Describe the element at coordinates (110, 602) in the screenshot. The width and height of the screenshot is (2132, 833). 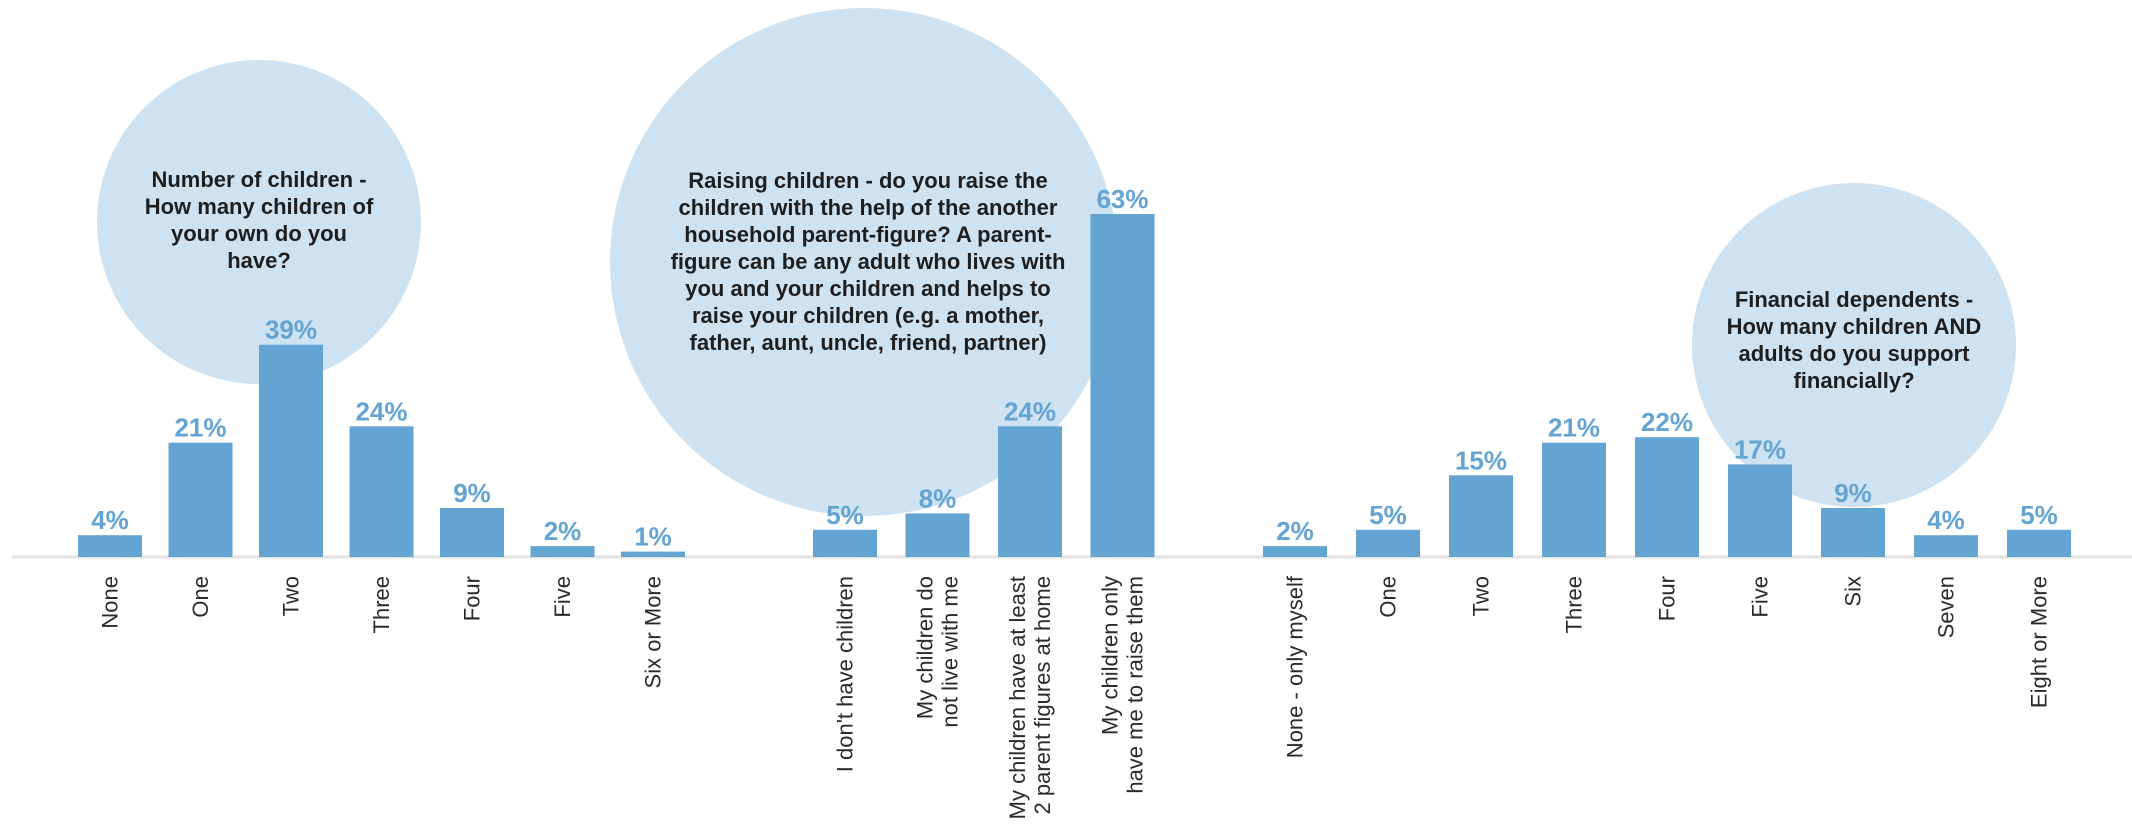
I see `category-label: None` at that location.